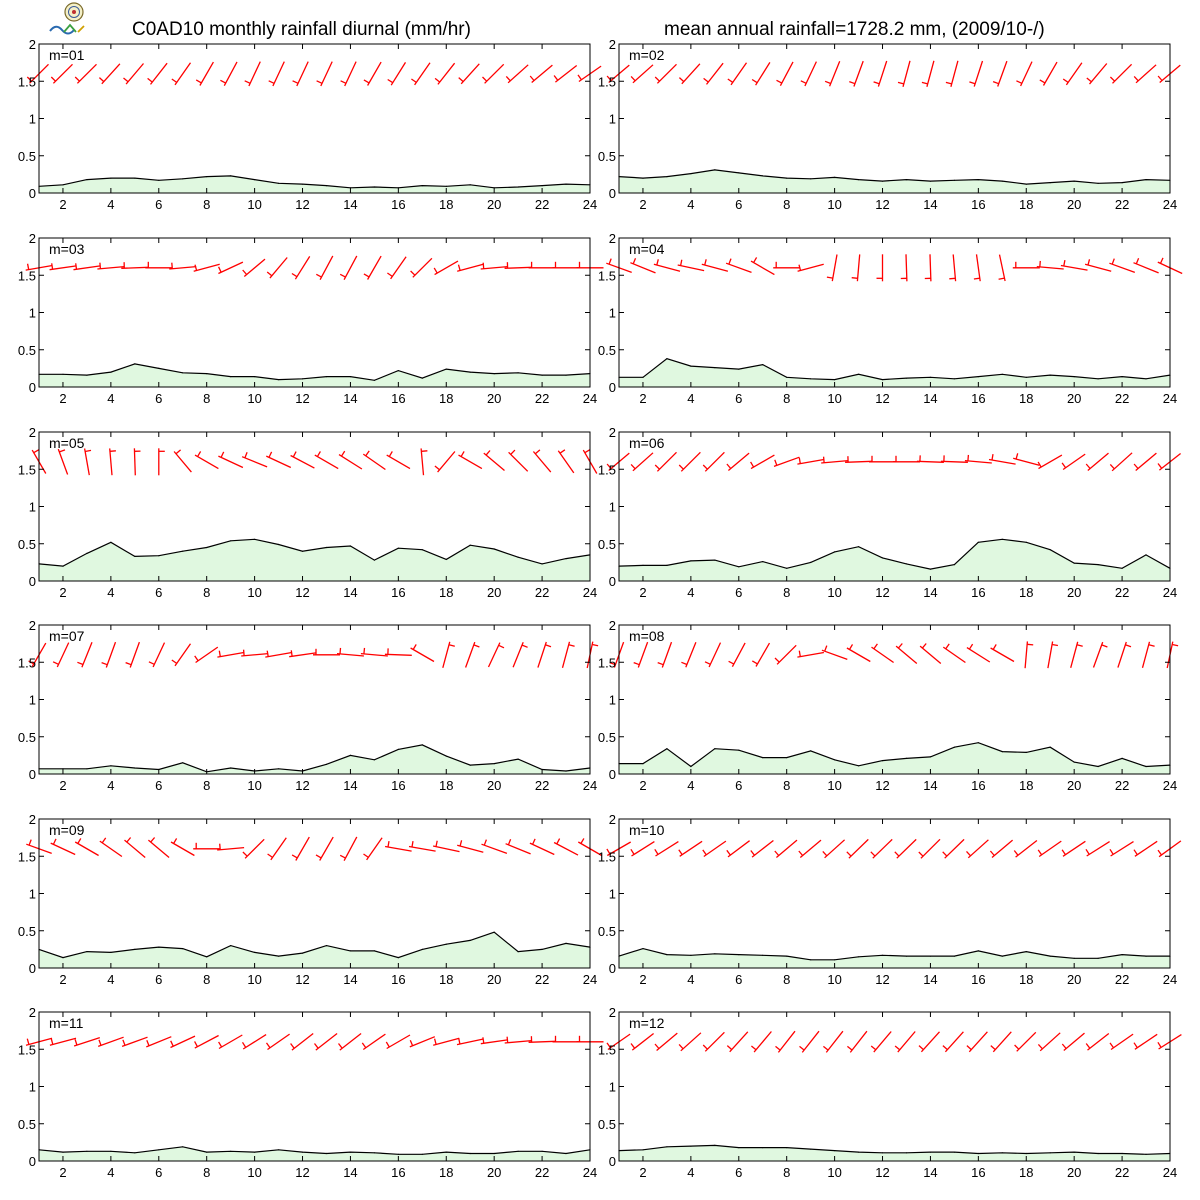 This screenshot has height=1200, width=1200. Describe the element at coordinates (607, 81) in the screenshot. I see `y-tick-label: 1.5` at that location.